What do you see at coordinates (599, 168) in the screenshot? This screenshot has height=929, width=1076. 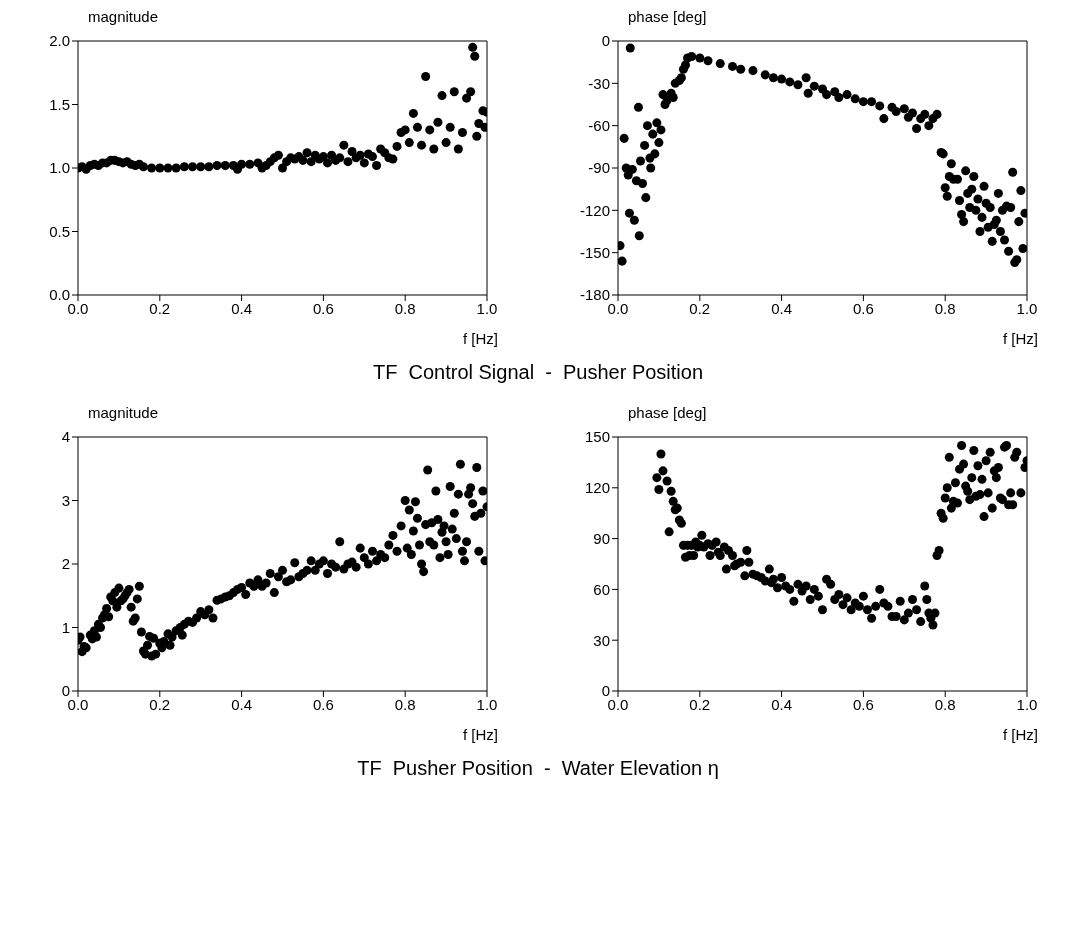 I see `y-tick-label: -90` at bounding box center [599, 168].